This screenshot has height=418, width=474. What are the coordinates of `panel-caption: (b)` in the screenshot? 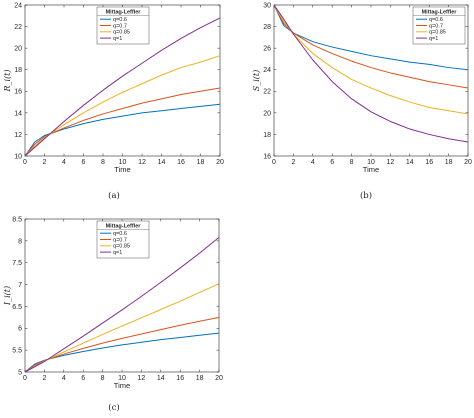 It's located at (366, 195).